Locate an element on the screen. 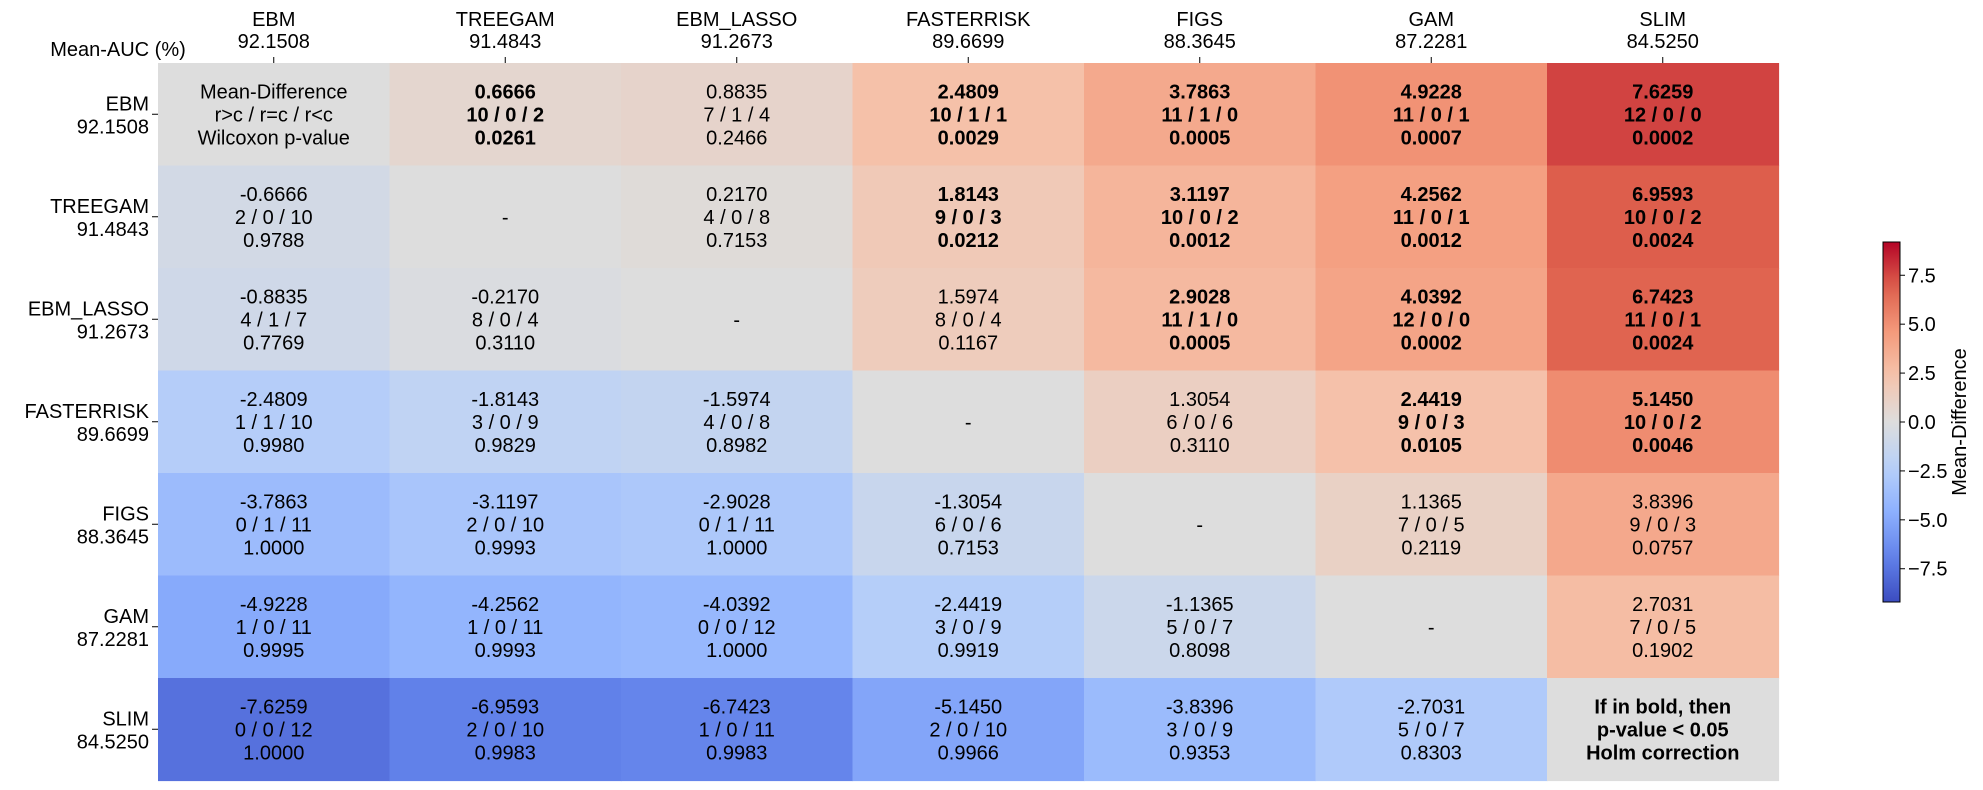 This screenshot has width=1983, height=790. cell-p-value: 0.9980 is located at coordinates (273, 446).